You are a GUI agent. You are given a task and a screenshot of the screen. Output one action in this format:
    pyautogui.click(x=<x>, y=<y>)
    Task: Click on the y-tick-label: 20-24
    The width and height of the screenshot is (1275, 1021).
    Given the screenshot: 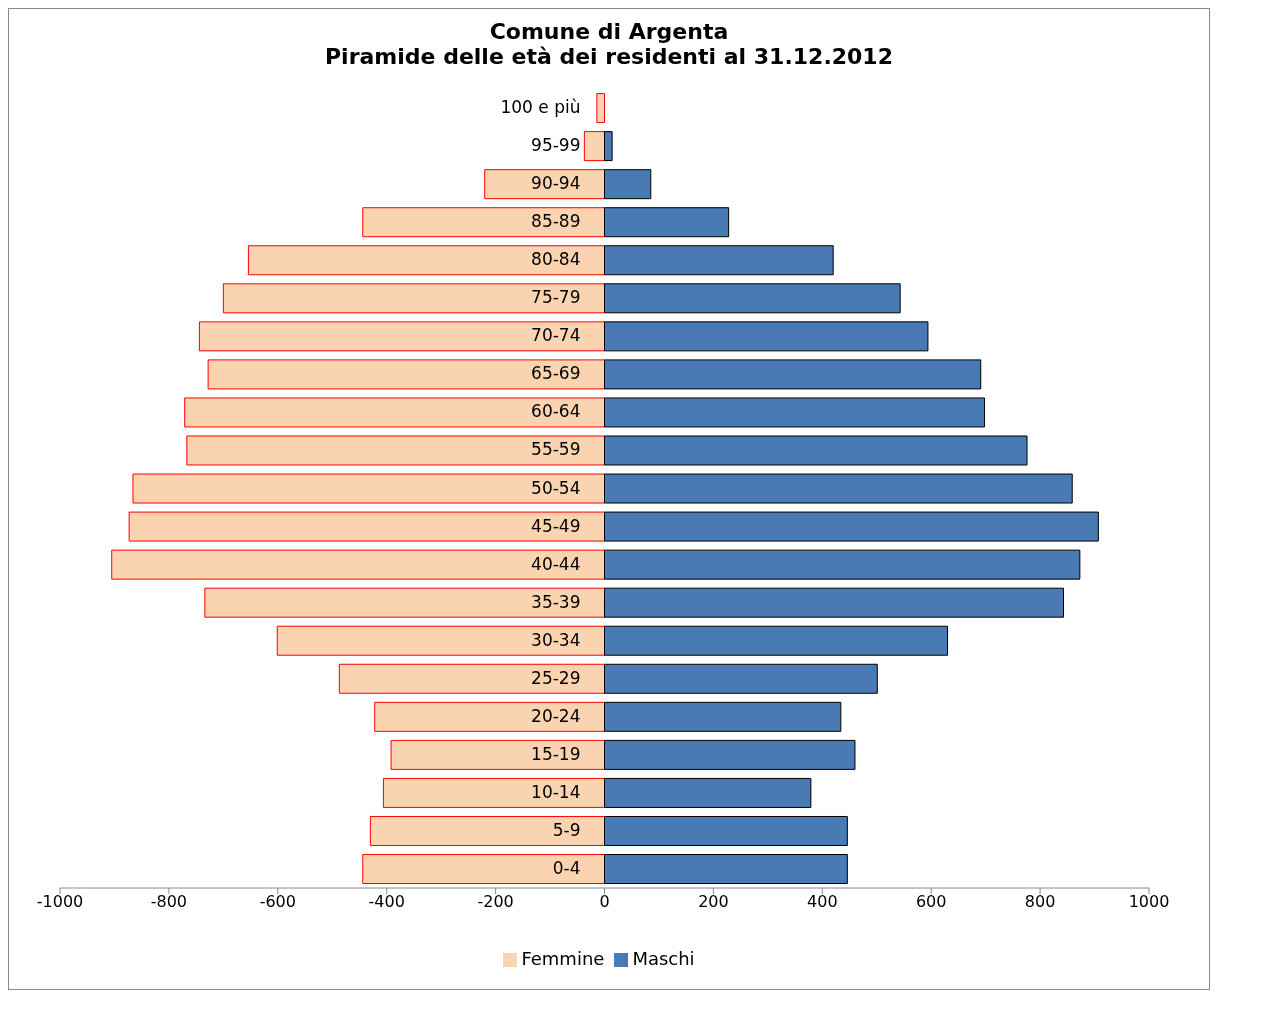 What is the action you would take?
    pyautogui.click(x=556, y=715)
    